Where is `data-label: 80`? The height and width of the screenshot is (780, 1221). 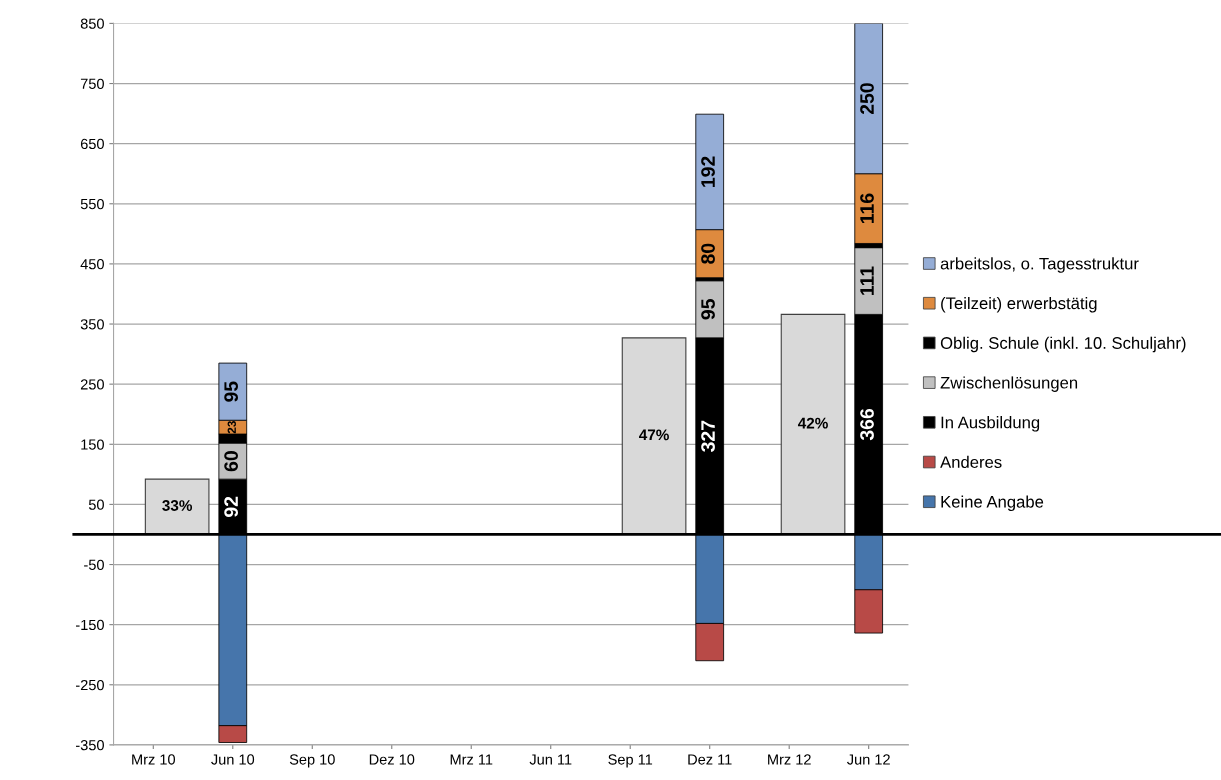 data-label: 80 is located at coordinates (708, 253).